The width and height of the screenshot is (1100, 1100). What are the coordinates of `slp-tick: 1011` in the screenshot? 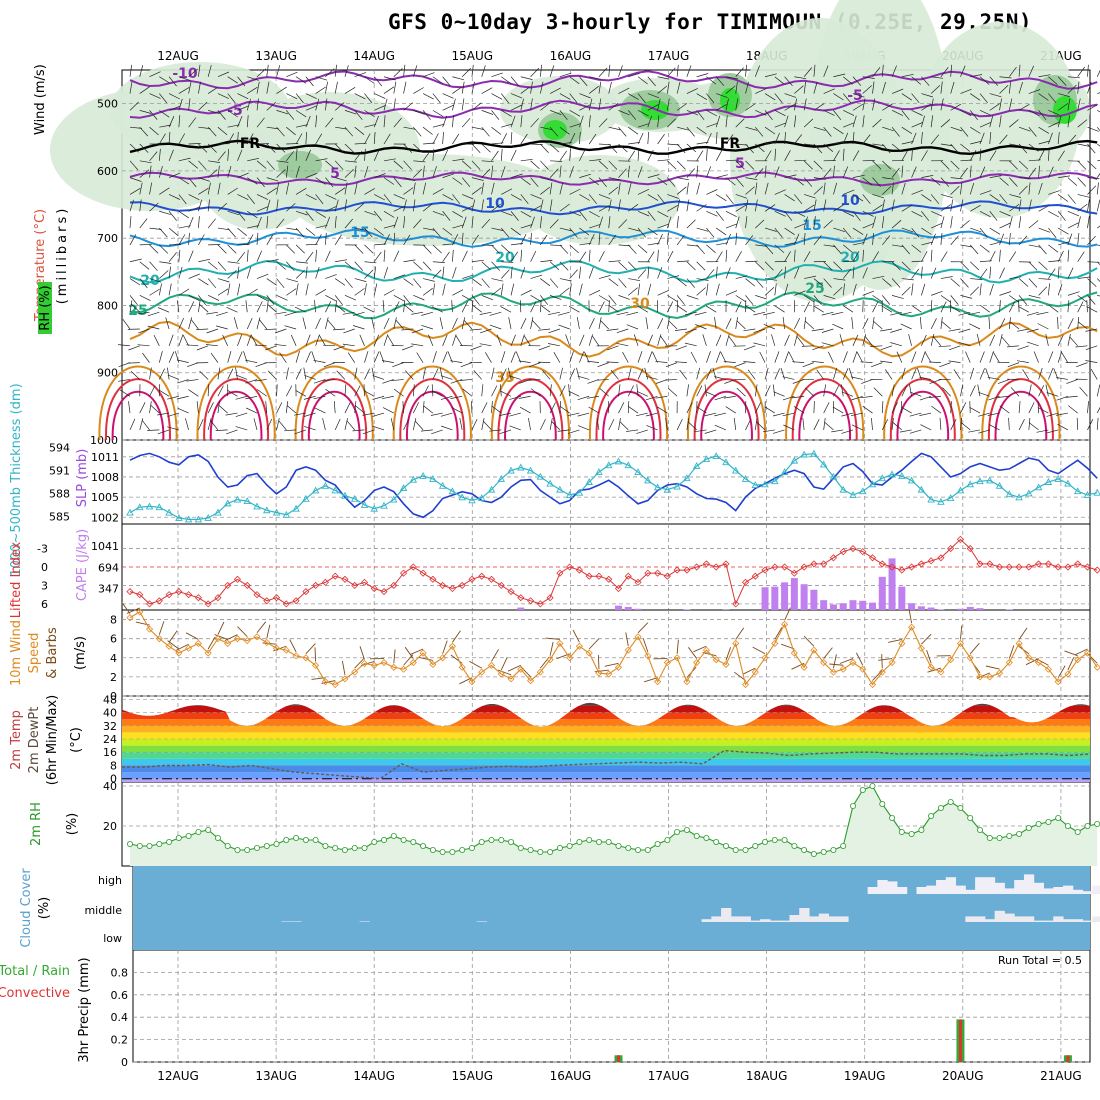 It's located at (105, 457).